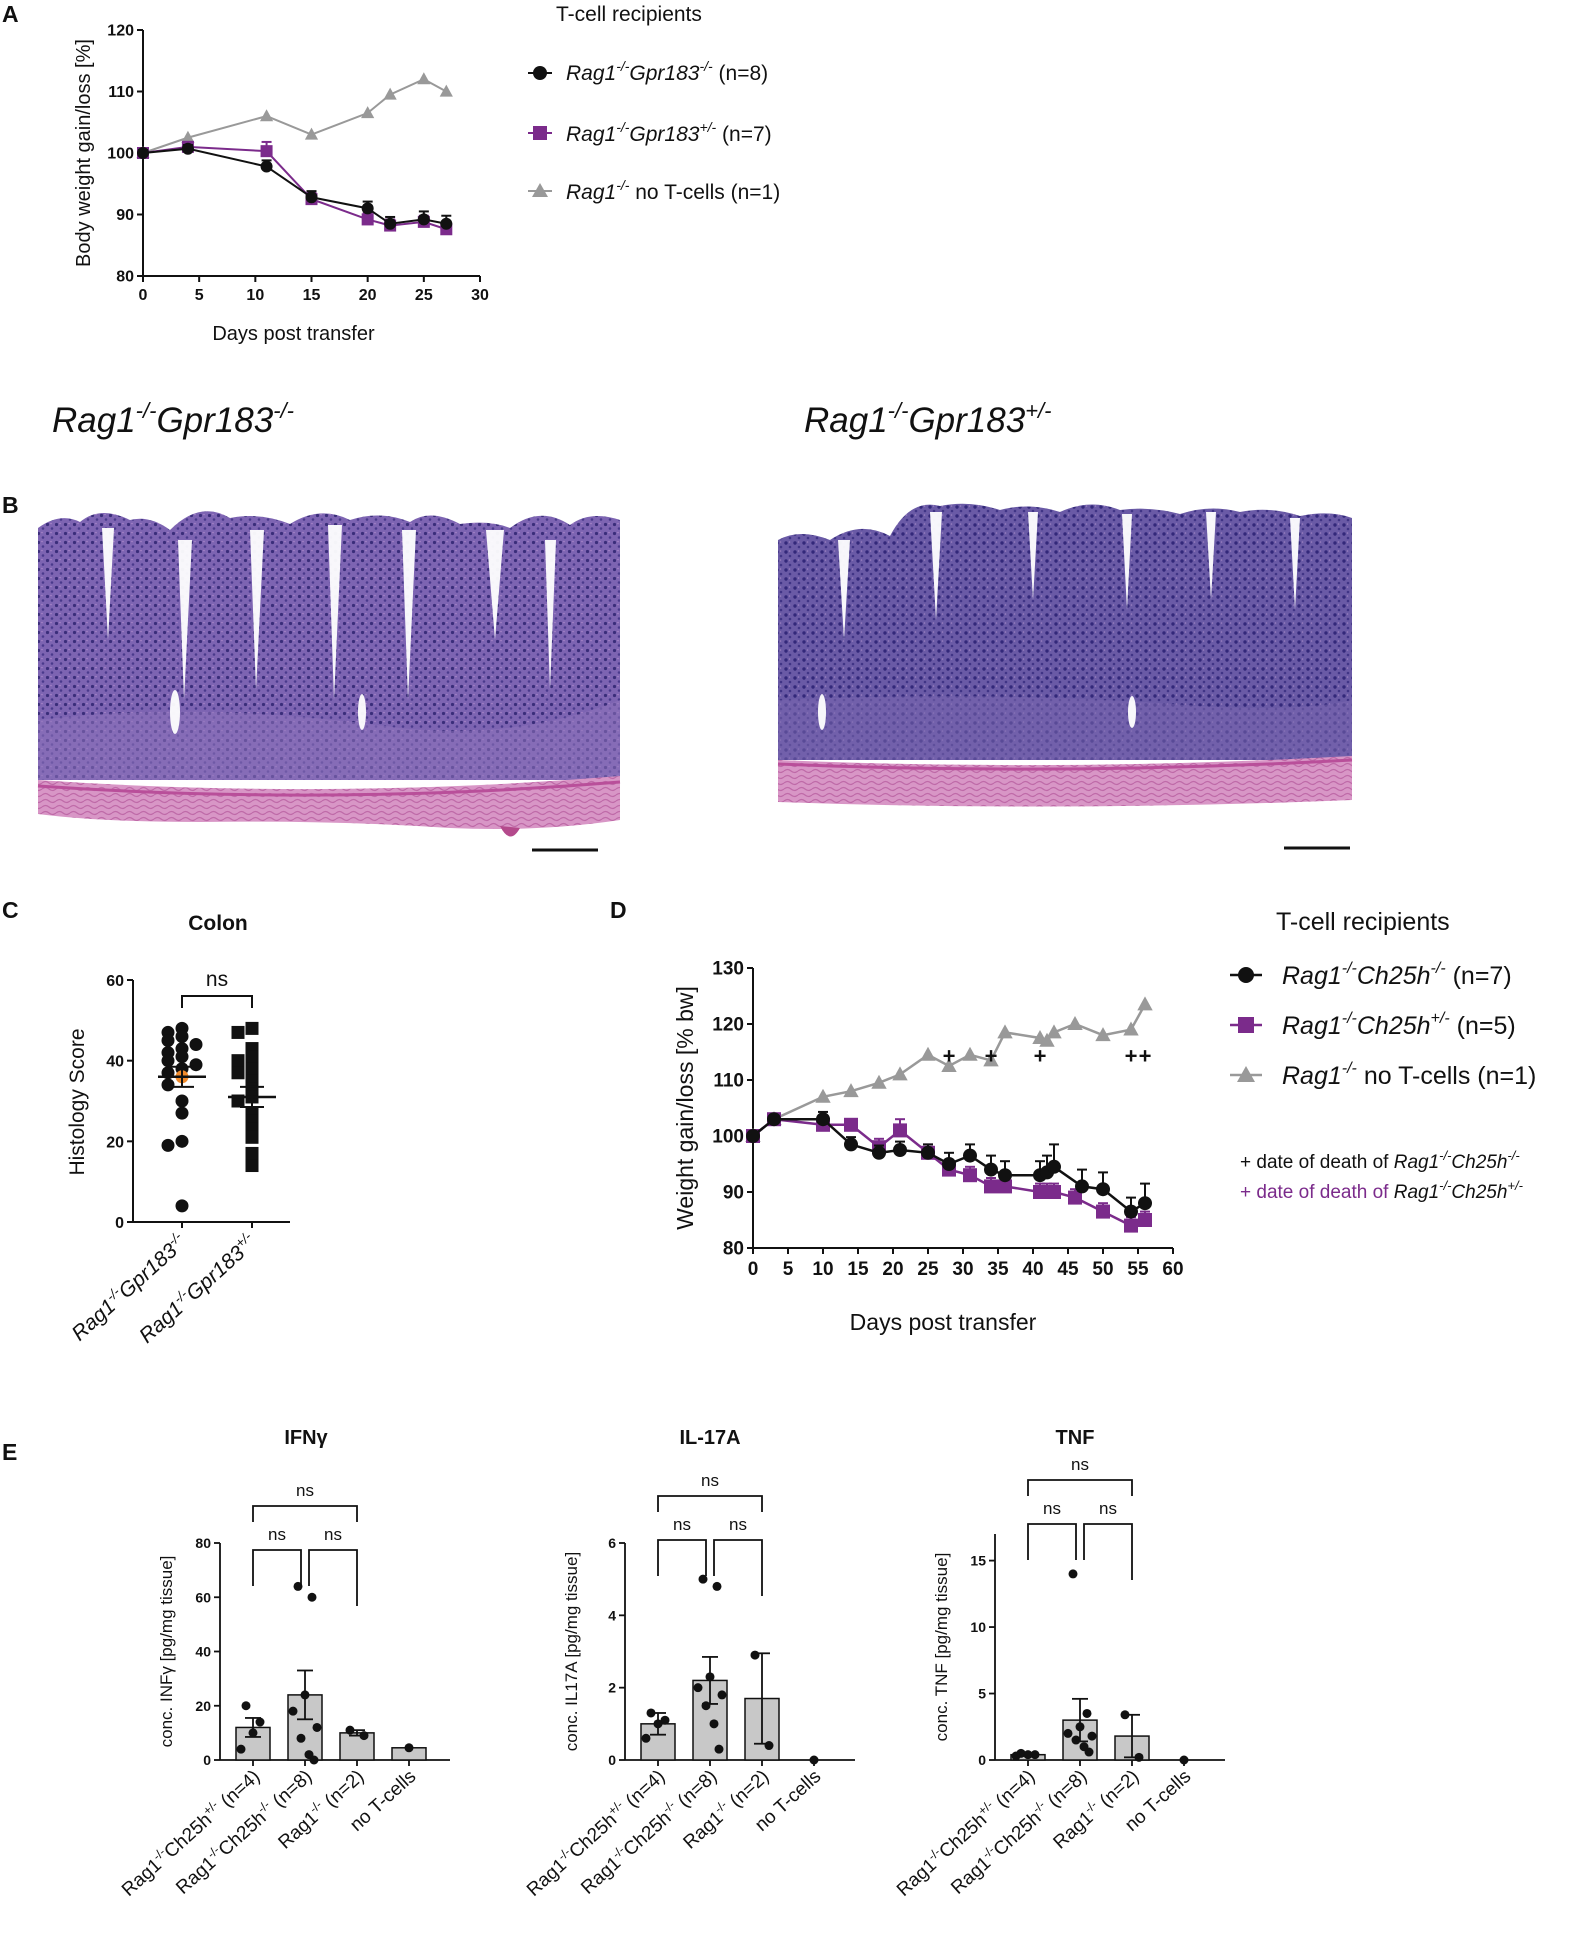 The width and height of the screenshot is (1581, 1959). I want to click on x-category-label: Rag1-/-Gpr183+/-, so click(197, 1288).